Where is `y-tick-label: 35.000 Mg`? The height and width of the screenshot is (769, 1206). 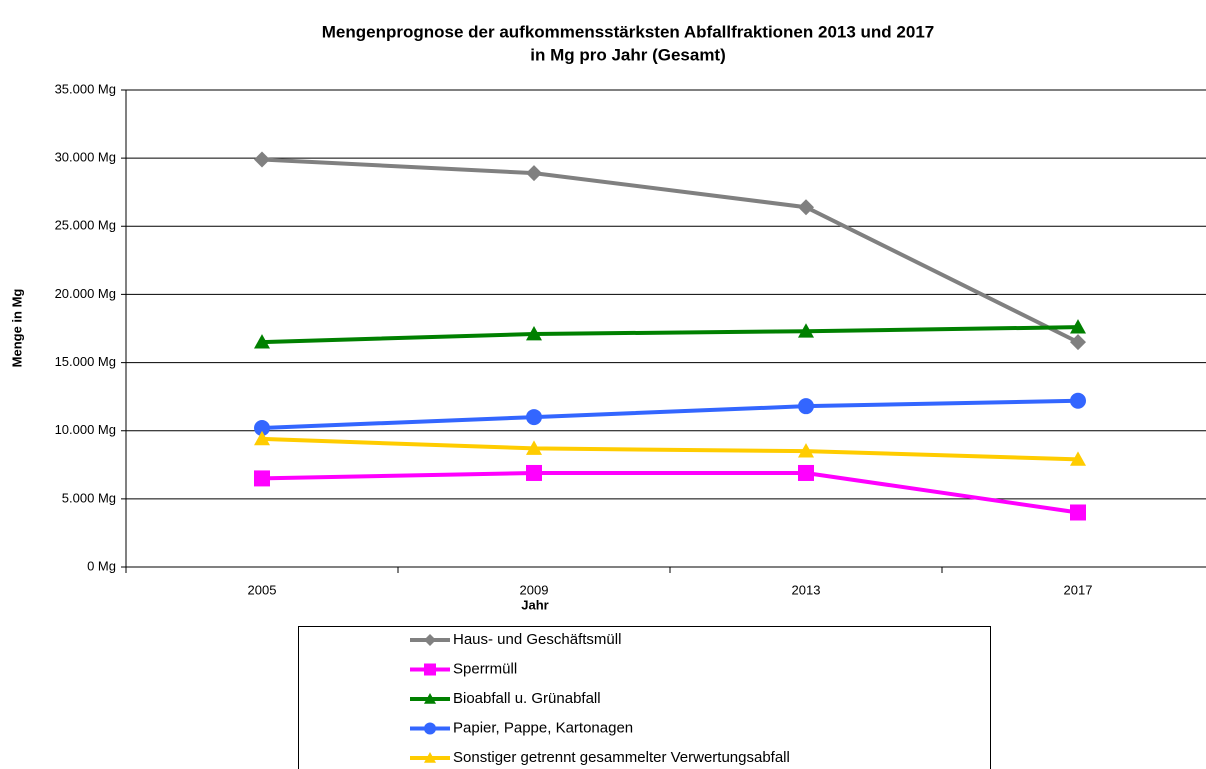
y-tick-label: 35.000 Mg is located at coordinates (85, 88).